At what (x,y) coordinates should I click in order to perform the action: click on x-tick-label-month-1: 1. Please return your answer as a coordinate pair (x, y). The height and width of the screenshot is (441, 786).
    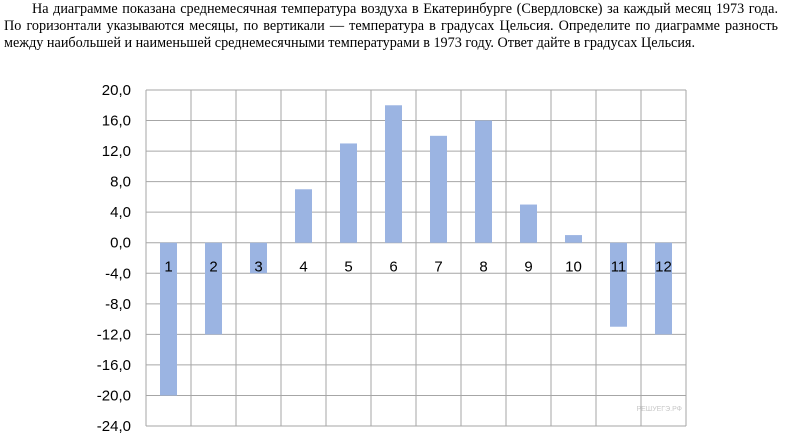
    Looking at the image, I should click on (168, 267).